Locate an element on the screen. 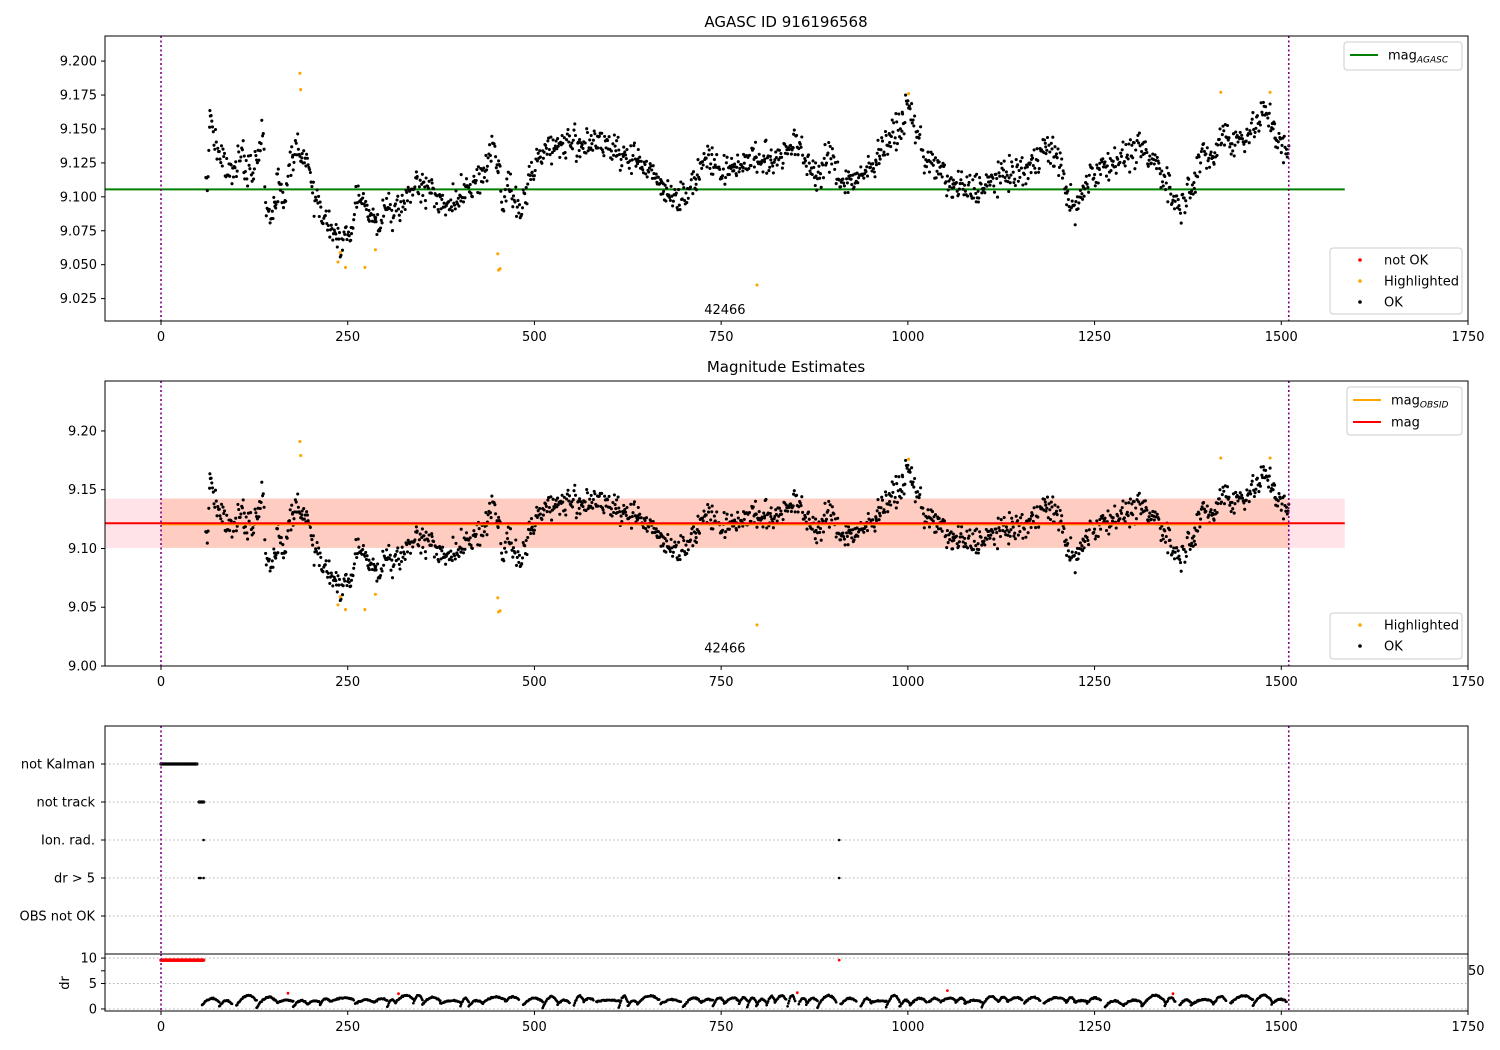 This screenshot has width=1500, height=1050. panel-4-grid is located at coordinates (786, 983).